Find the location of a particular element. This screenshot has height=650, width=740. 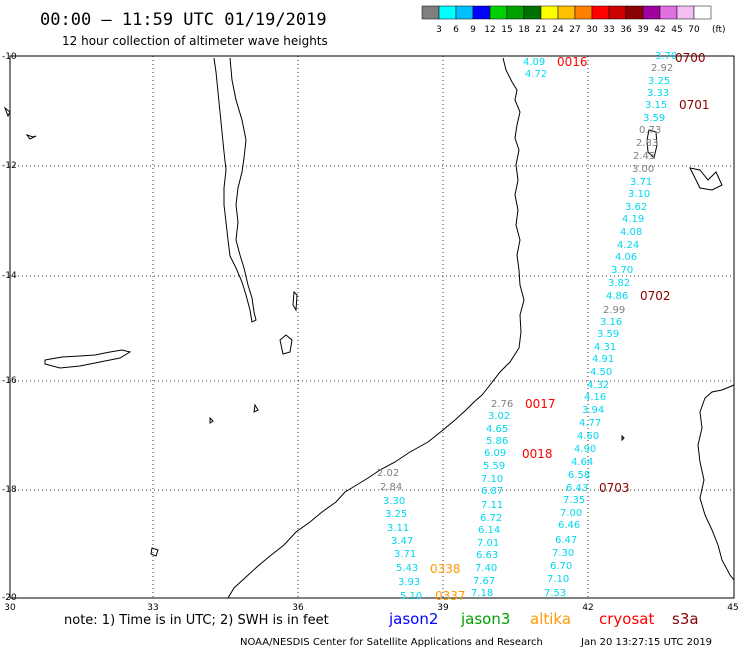

satellite-cryosat: cryosat is located at coordinates (626, 619).